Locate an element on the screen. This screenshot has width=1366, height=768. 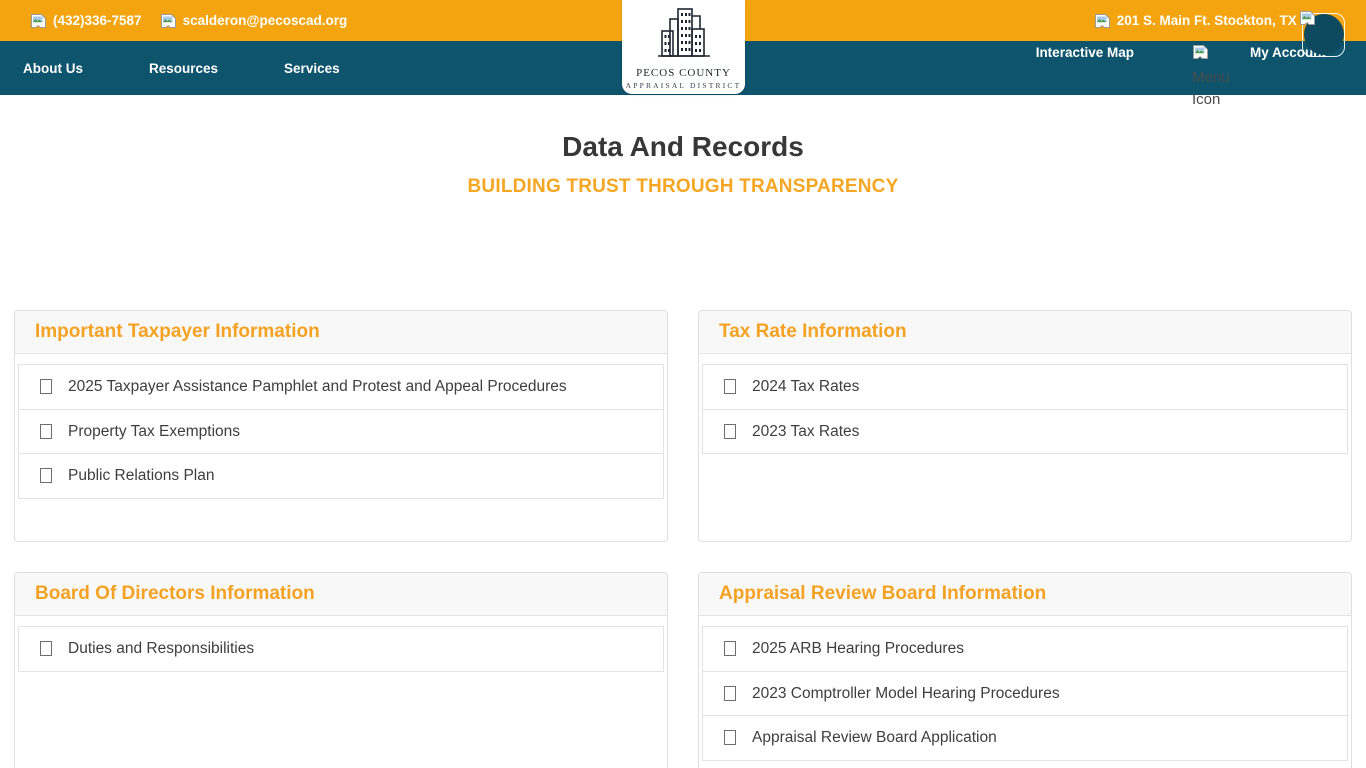
menu-icon: Menu Icon is located at coordinates (1220, 77).